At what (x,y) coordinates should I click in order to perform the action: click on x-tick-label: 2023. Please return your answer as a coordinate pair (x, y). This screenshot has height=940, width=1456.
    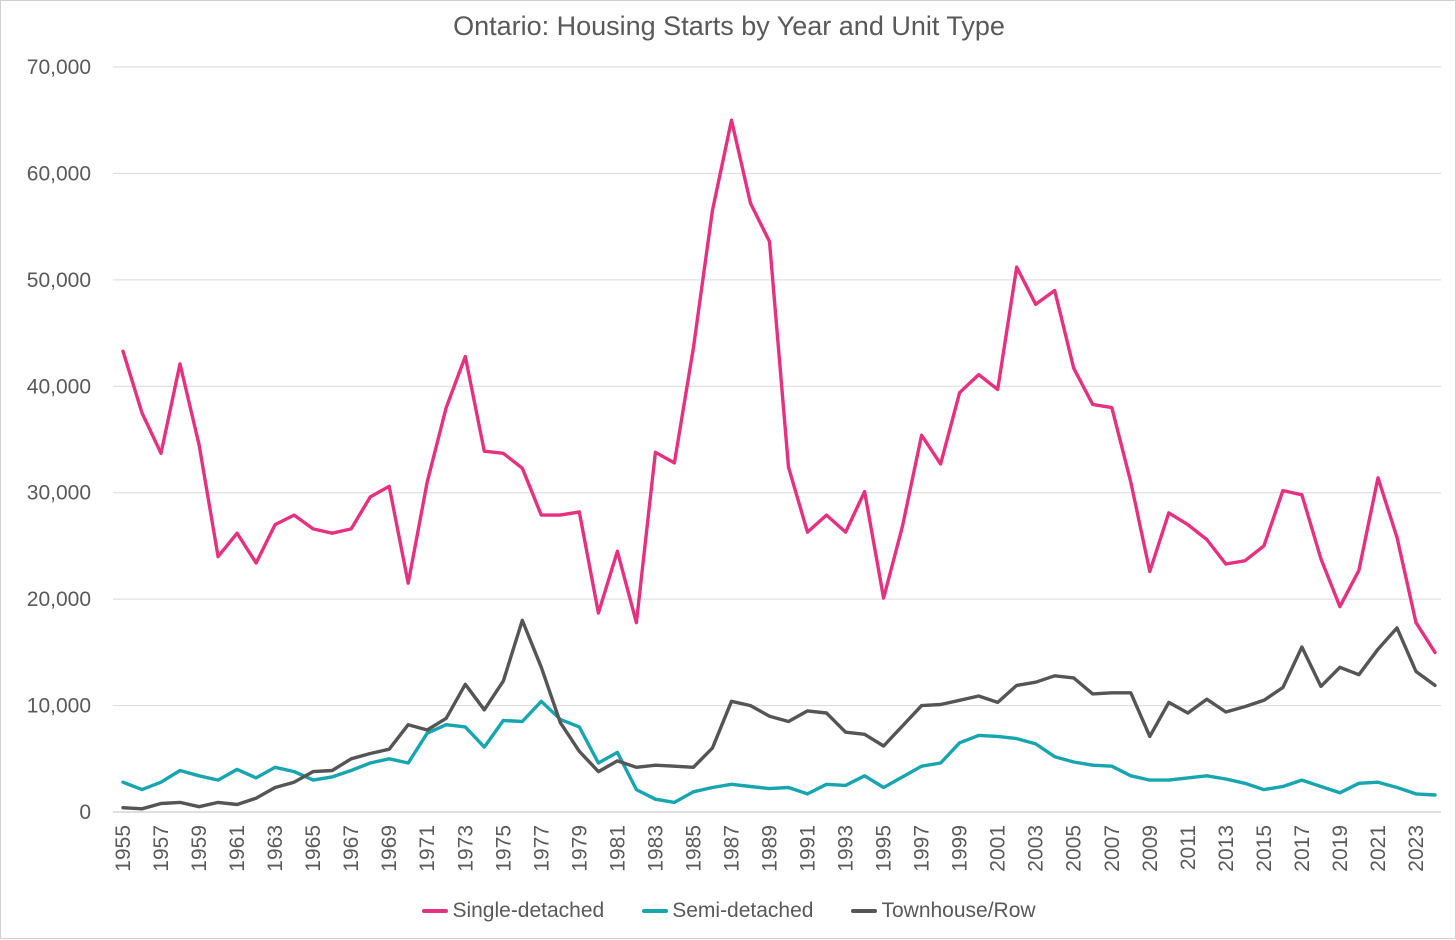
    Looking at the image, I should click on (1416, 848).